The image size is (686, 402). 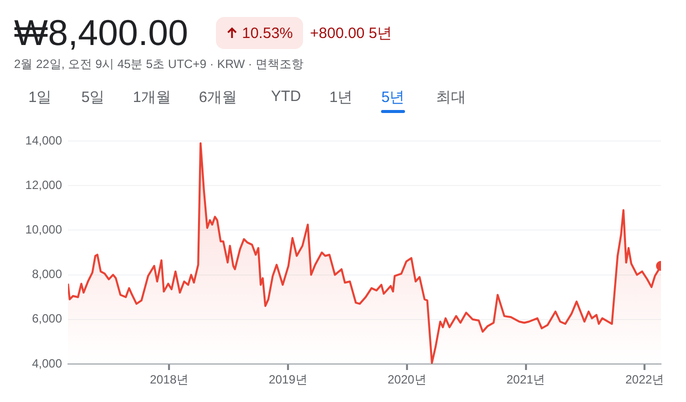 What do you see at coordinates (218, 97) in the screenshot?
I see `text: 6개월` at bounding box center [218, 97].